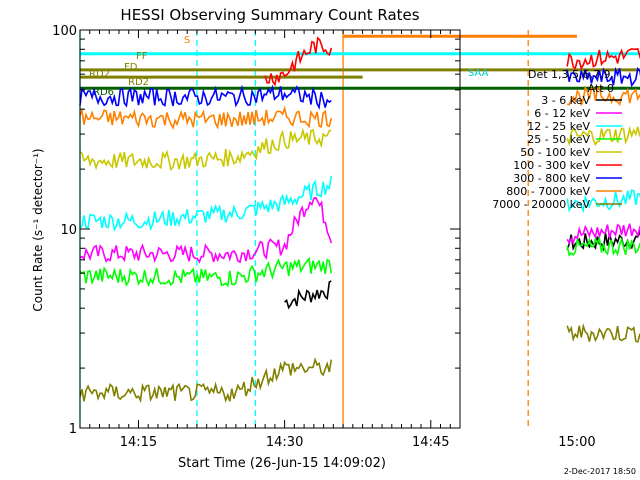 The height and width of the screenshot is (480, 640). Describe the element at coordinates (142, 56) in the screenshot. I see `flag-label-2: FF` at that location.